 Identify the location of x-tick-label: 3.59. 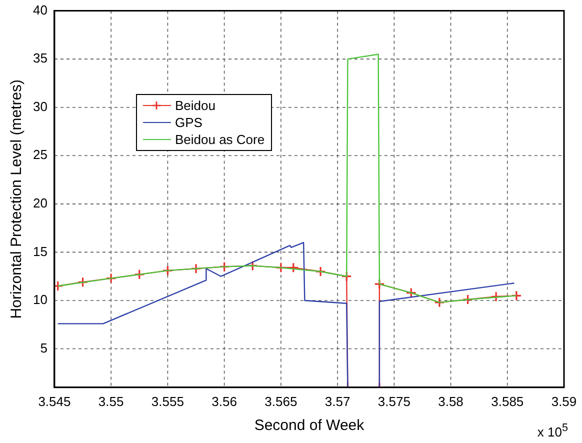
(564, 401).